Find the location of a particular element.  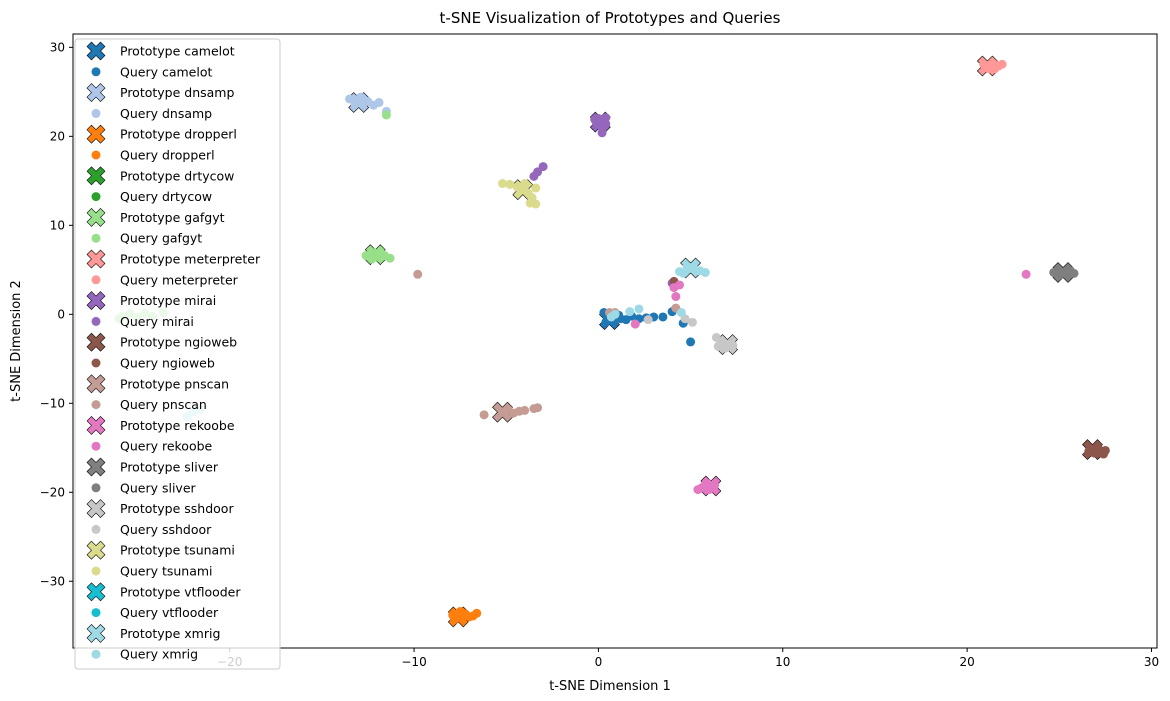

legend-prototype-label: Prototype tsunami is located at coordinates (177, 550).